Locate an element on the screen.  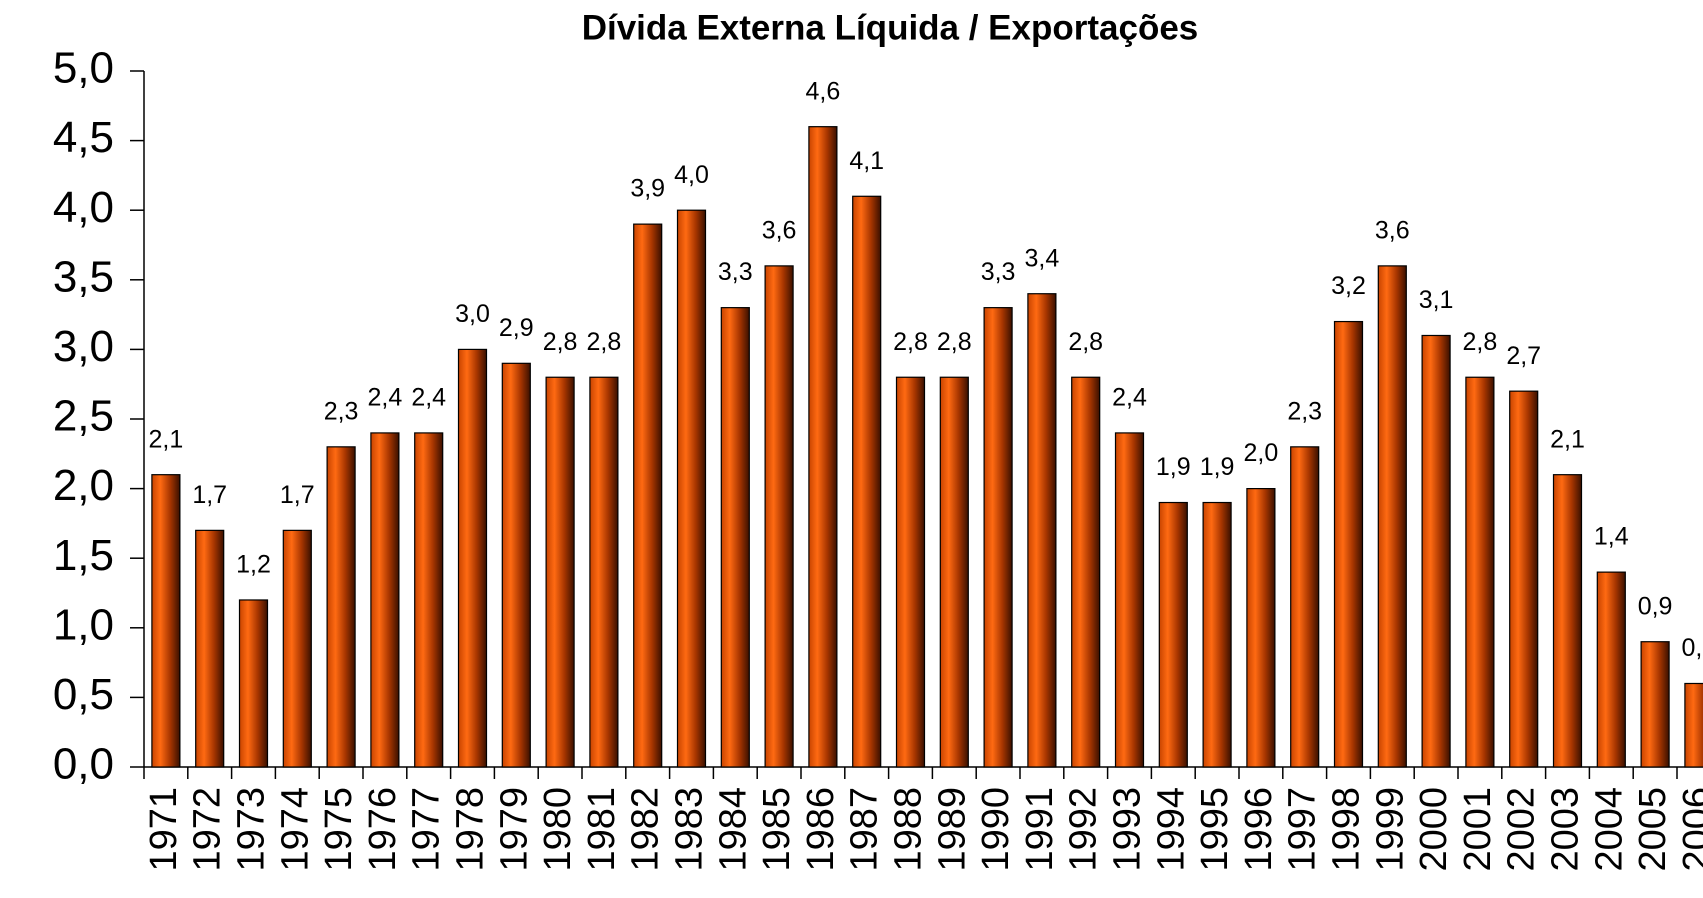
y-tick-label: 5,0 is located at coordinates (83, 68).